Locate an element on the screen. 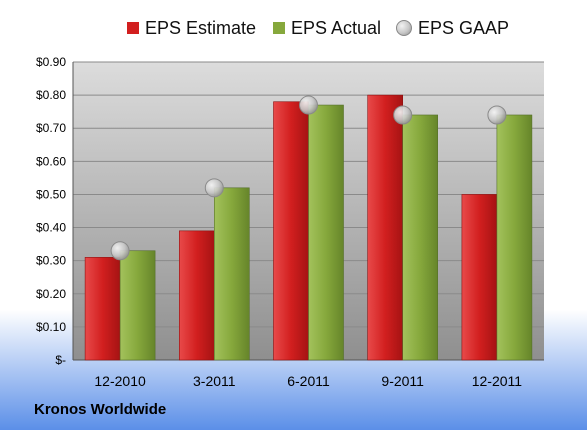  legend-label-estimate: EPS Estimate is located at coordinates (201, 27).